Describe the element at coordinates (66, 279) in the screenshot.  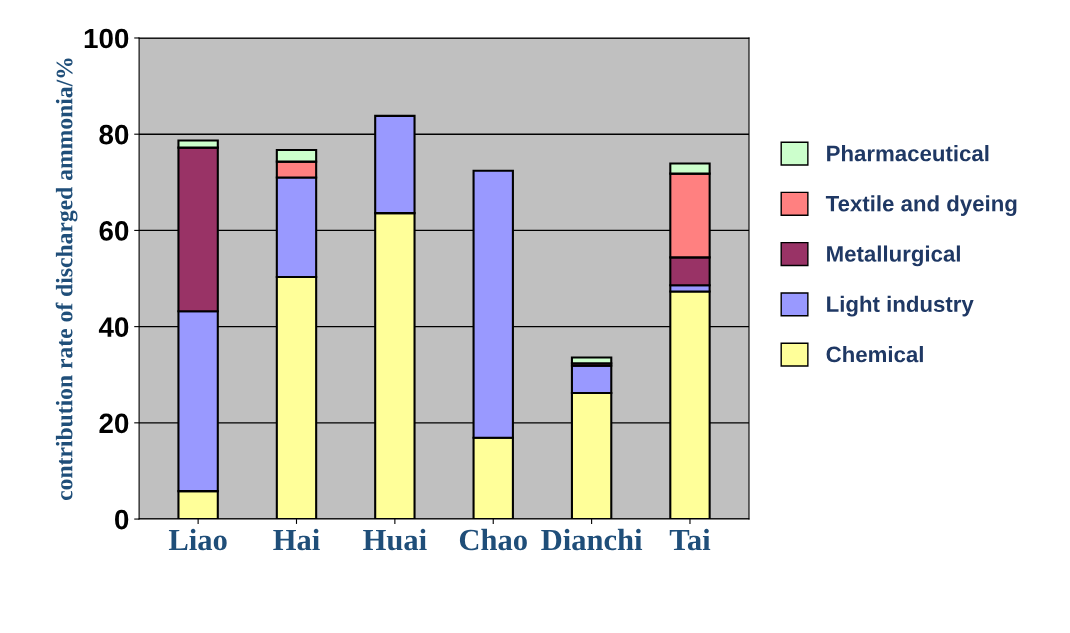
I see `y-axis-title: contribution rate of discharged ammonia/%` at that location.